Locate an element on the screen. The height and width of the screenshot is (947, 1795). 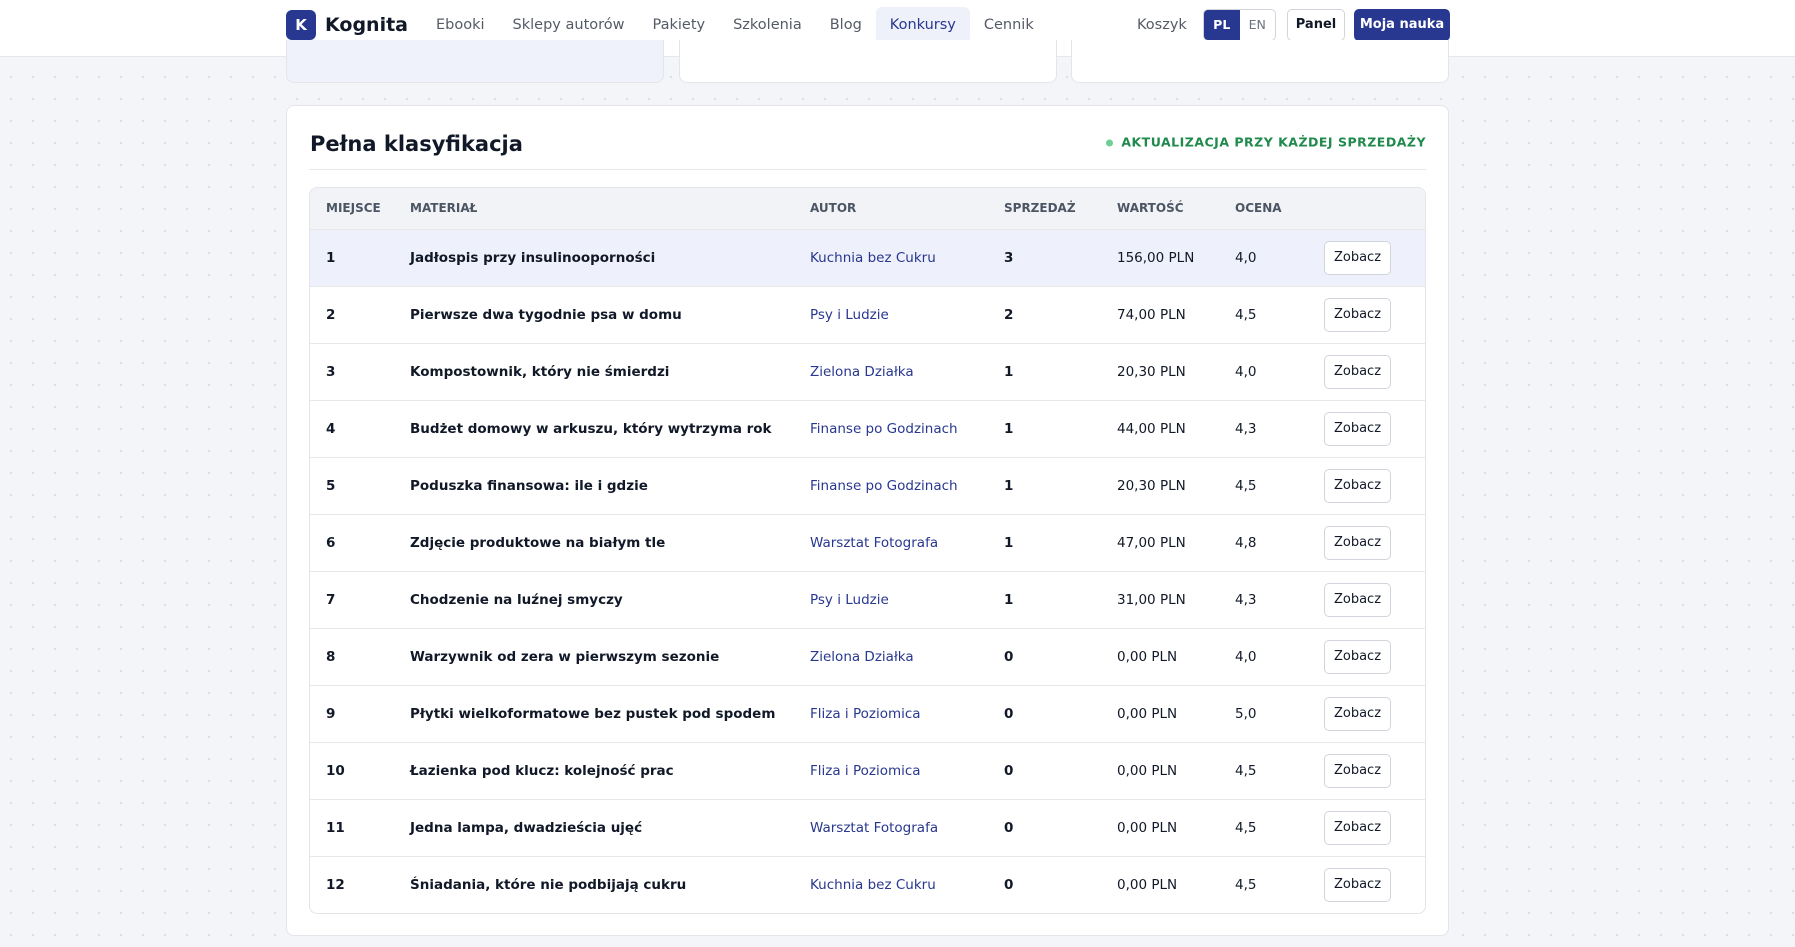
value: 47,00 PLN is located at coordinates (1176, 542).